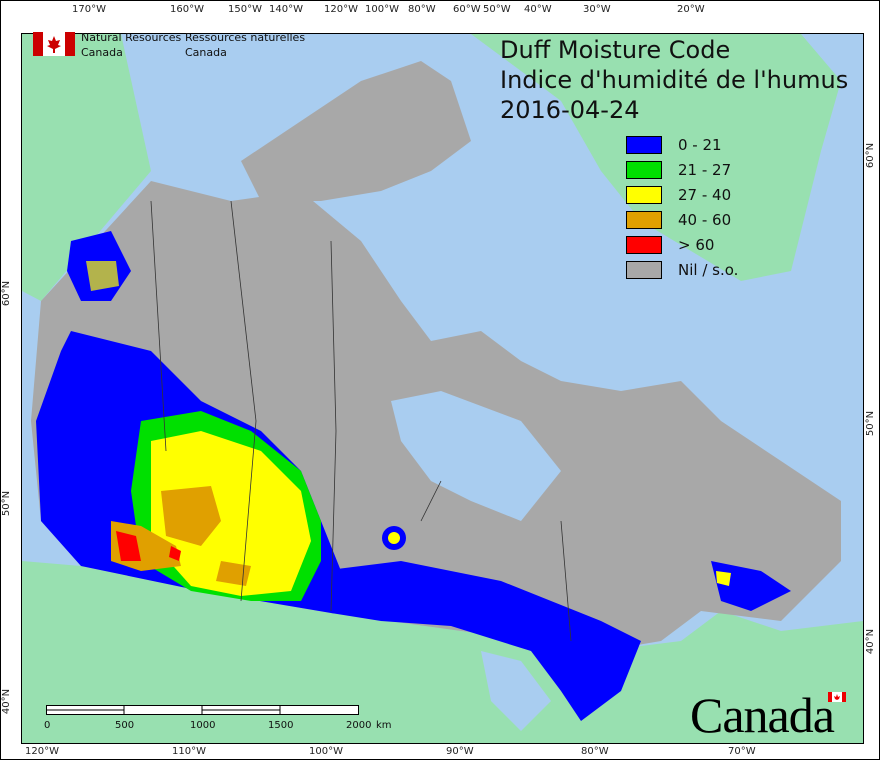  I want to click on top-tick: 60°W, so click(467, 9).